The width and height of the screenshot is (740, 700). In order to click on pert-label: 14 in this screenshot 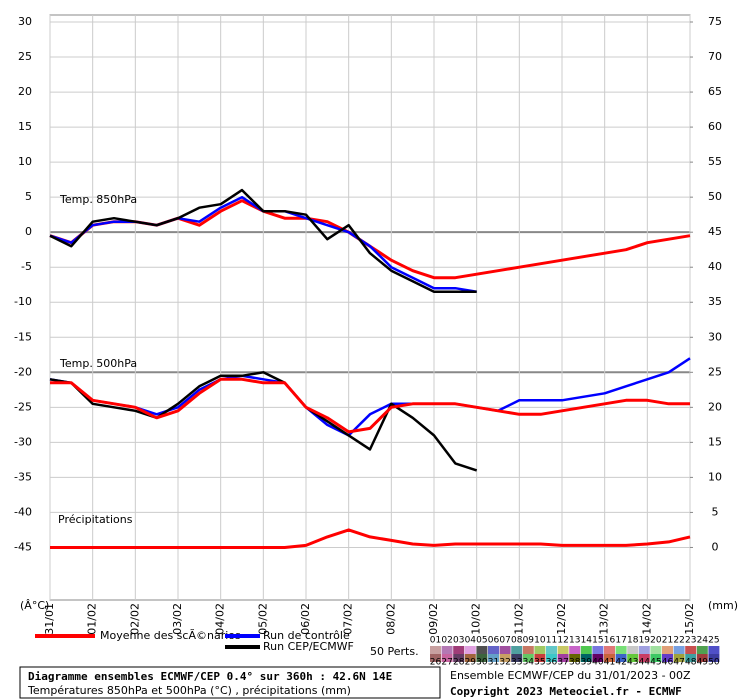, I will do `click(587, 641)`.